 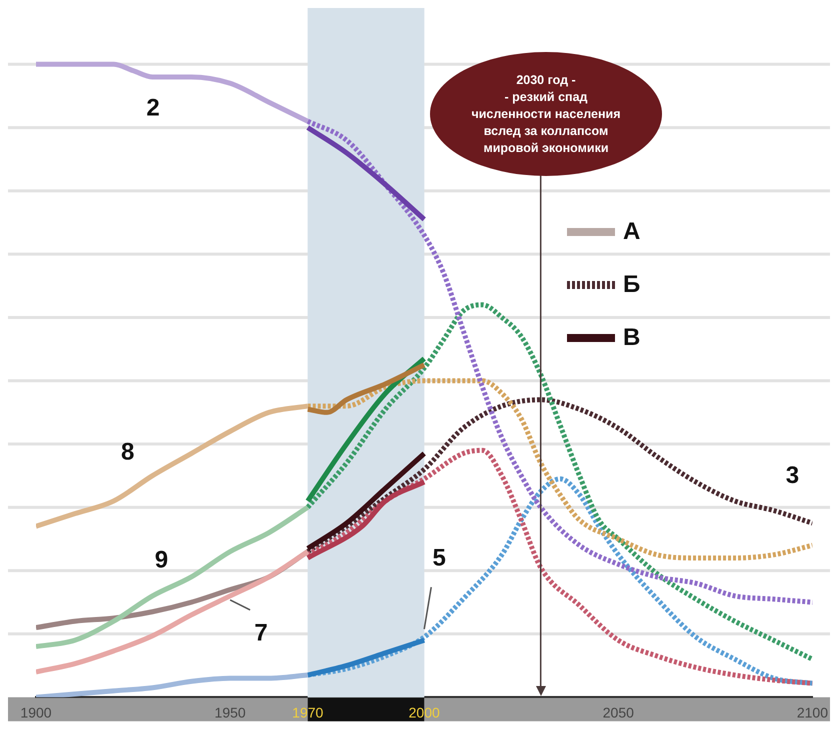 What do you see at coordinates (127, 452) in the screenshot?
I see `series-label: 8` at bounding box center [127, 452].